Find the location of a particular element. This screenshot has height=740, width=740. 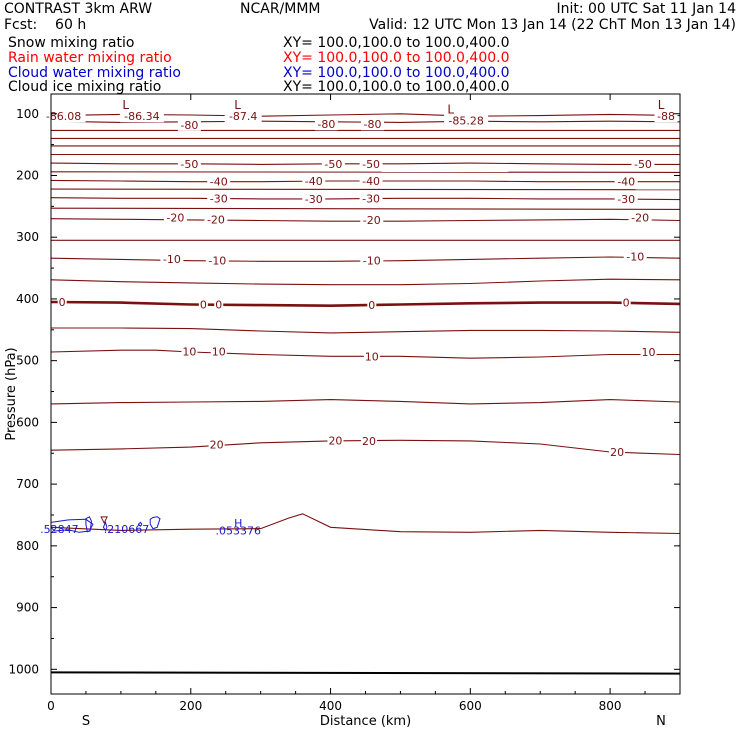

y-tick-label: 900 is located at coordinates (27, 608).